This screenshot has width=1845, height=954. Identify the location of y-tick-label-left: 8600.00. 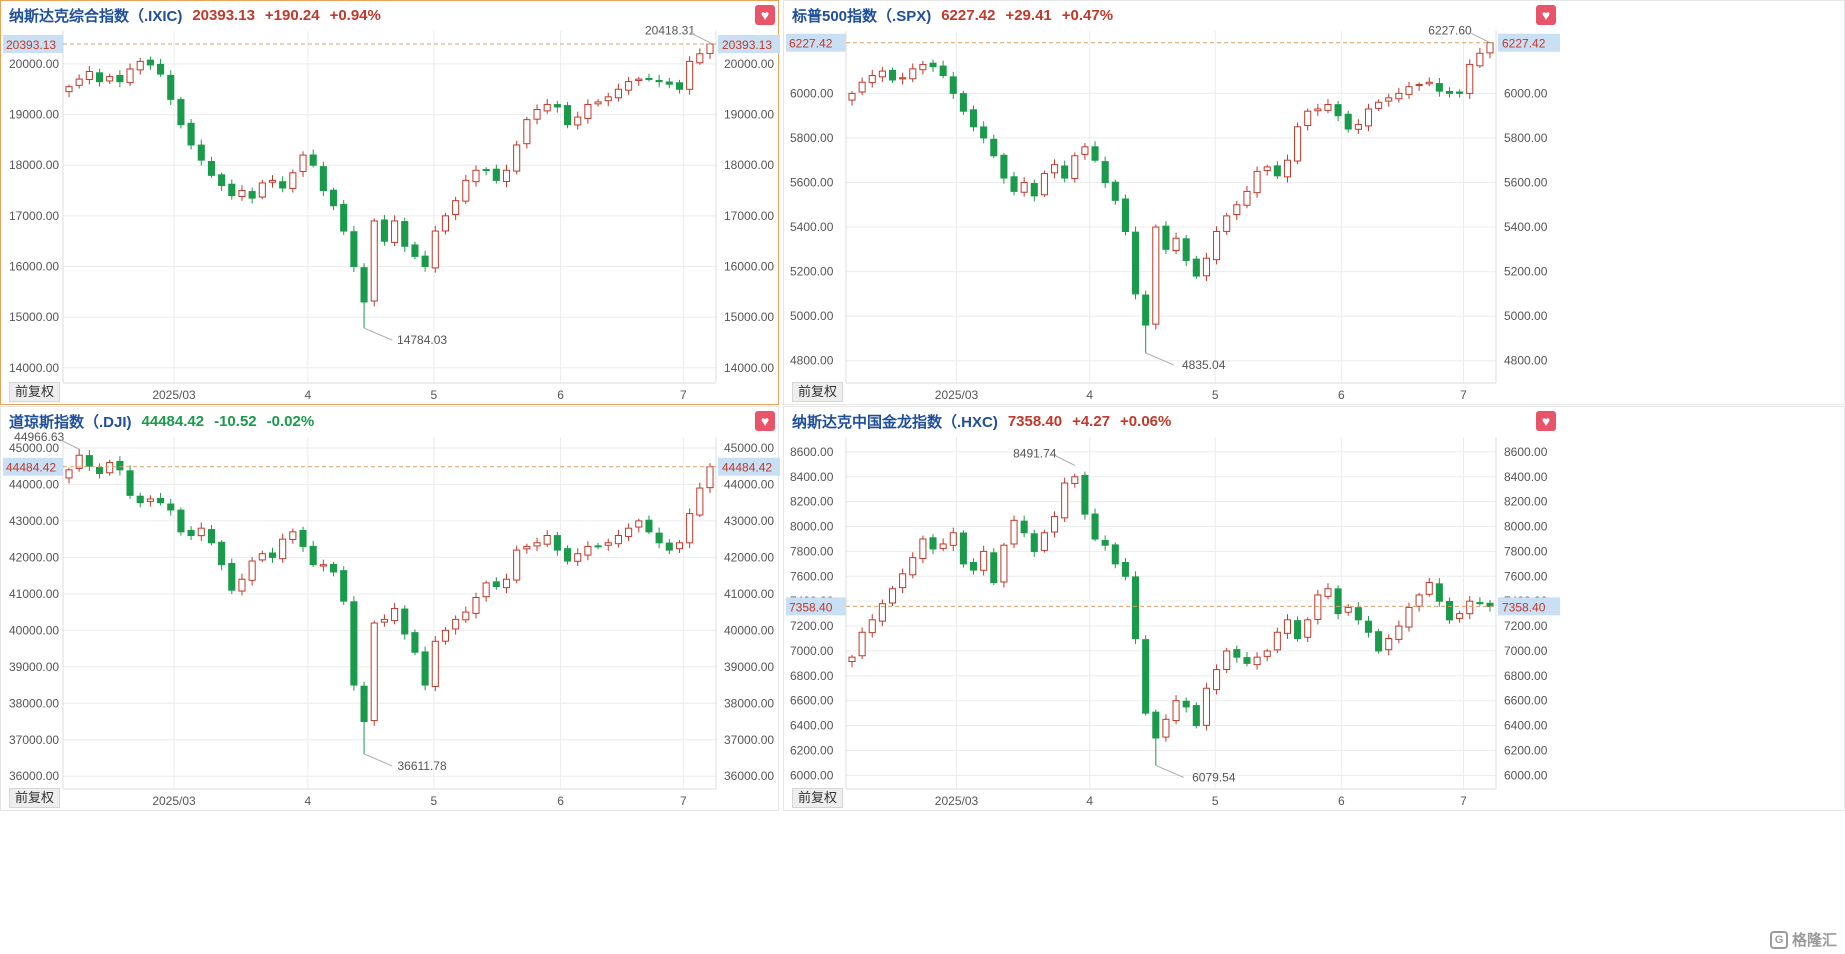
(812, 452).